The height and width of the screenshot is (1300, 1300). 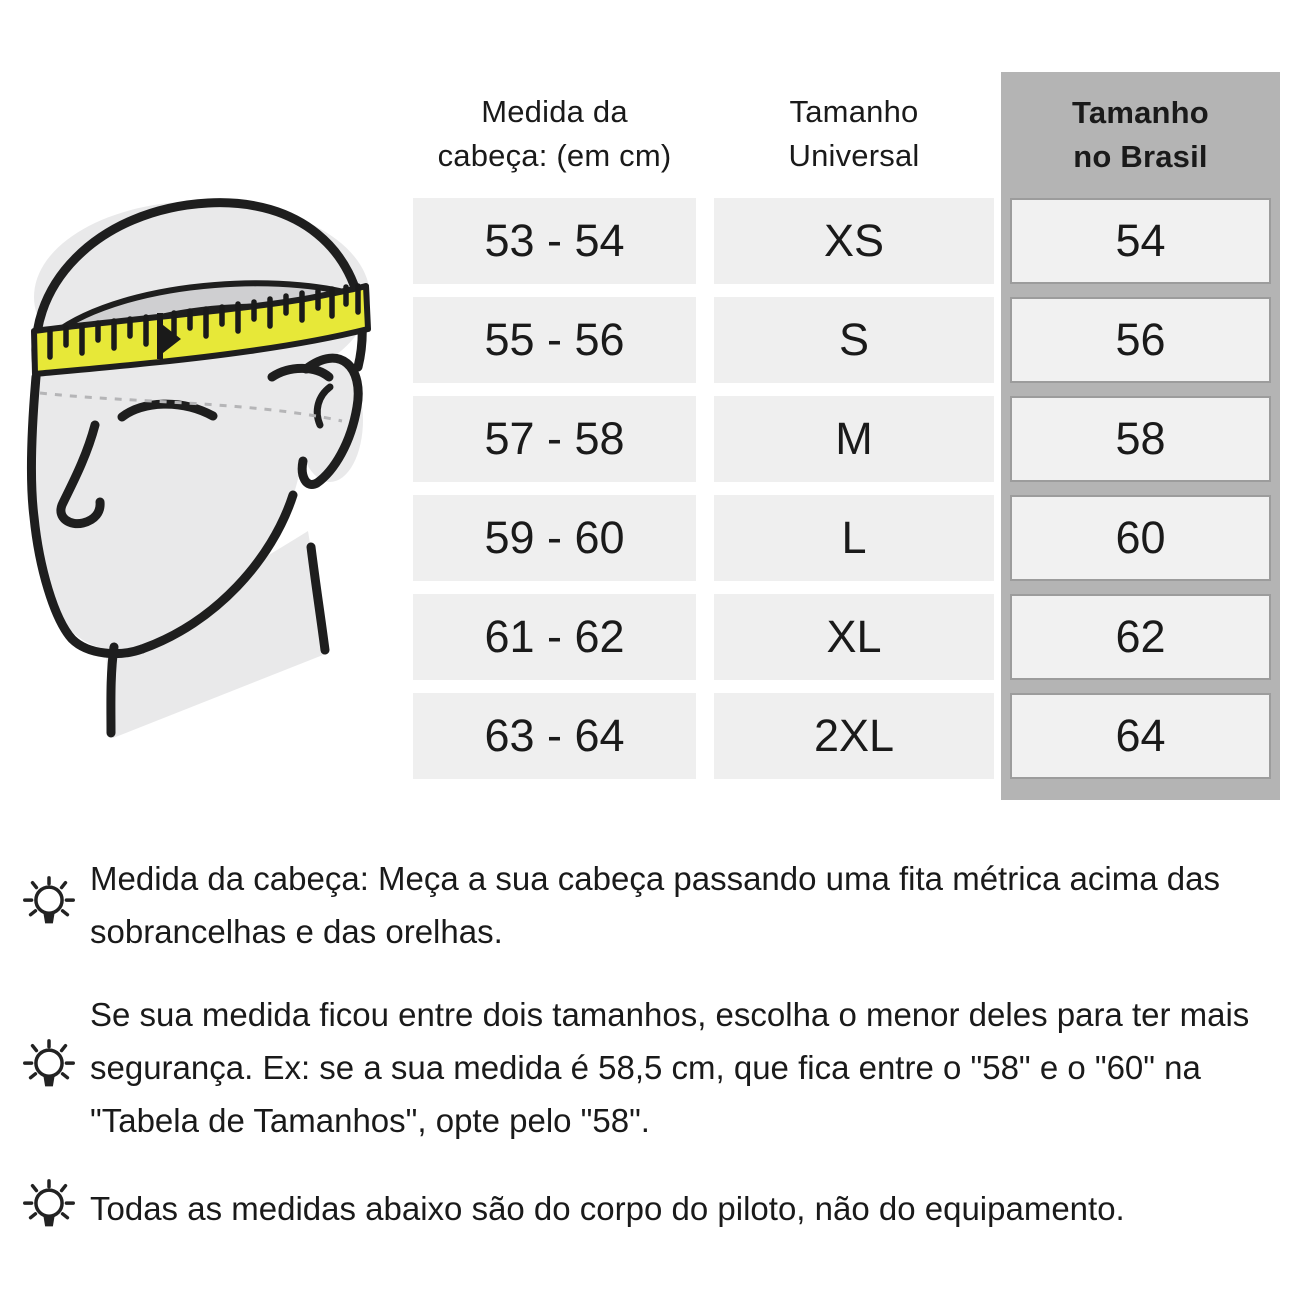 I want to click on cell-head-cm: 57 - 58, so click(x=554, y=439).